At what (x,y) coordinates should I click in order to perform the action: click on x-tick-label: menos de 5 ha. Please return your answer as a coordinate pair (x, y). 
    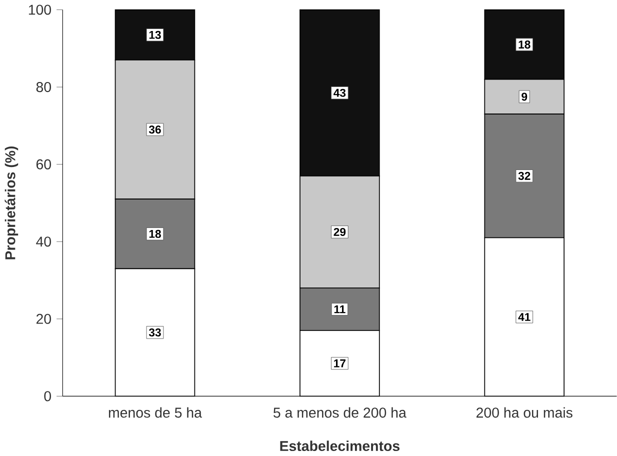
    Looking at the image, I should click on (155, 412).